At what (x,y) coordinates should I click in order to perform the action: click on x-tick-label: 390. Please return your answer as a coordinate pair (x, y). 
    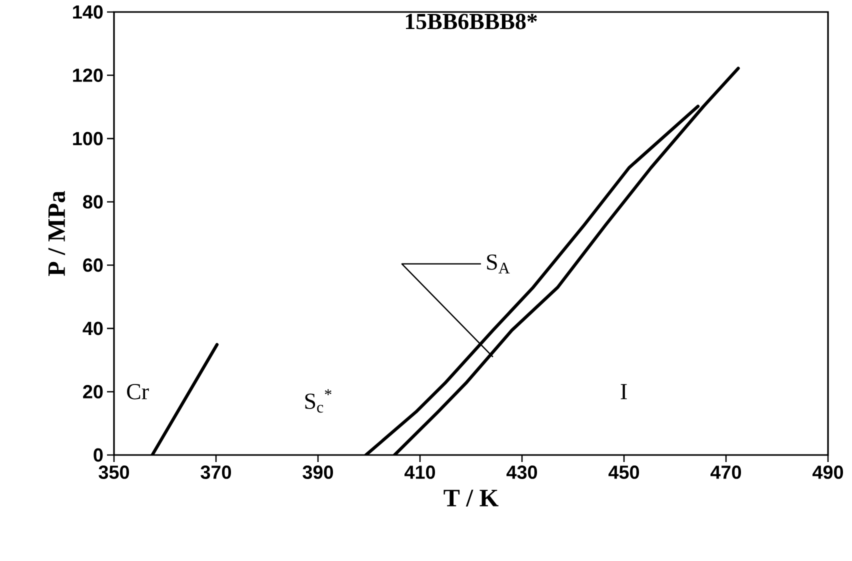
    Looking at the image, I should click on (318, 472).